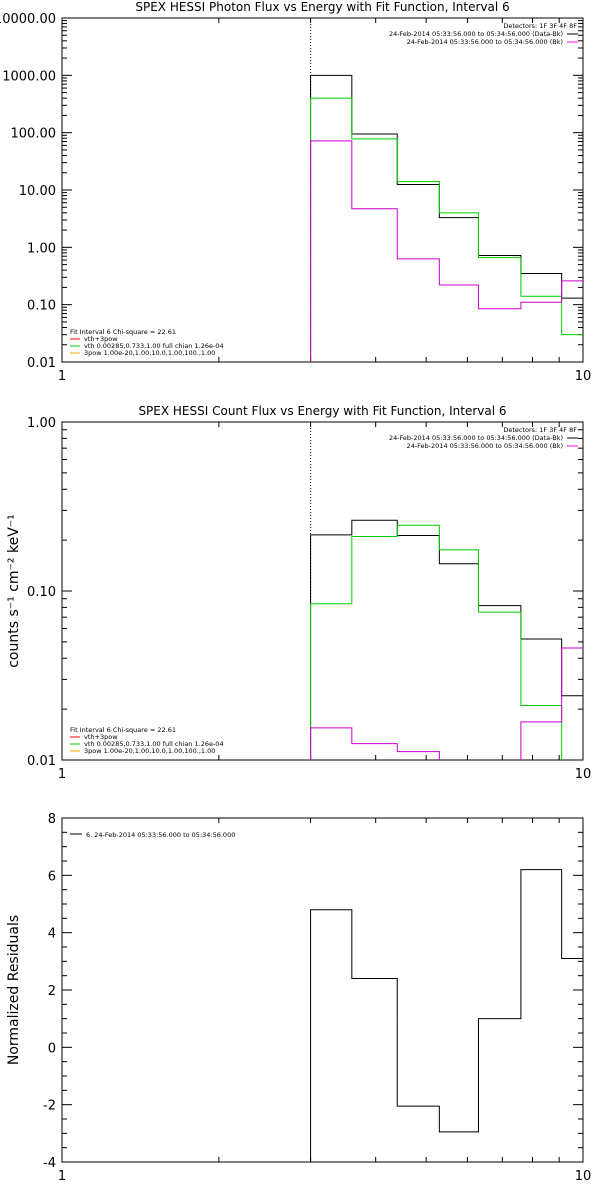 The width and height of the screenshot is (600, 1200). Describe the element at coordinates (52, 1048) in the screenshot. I see `y-tick-label: 0` at that location.